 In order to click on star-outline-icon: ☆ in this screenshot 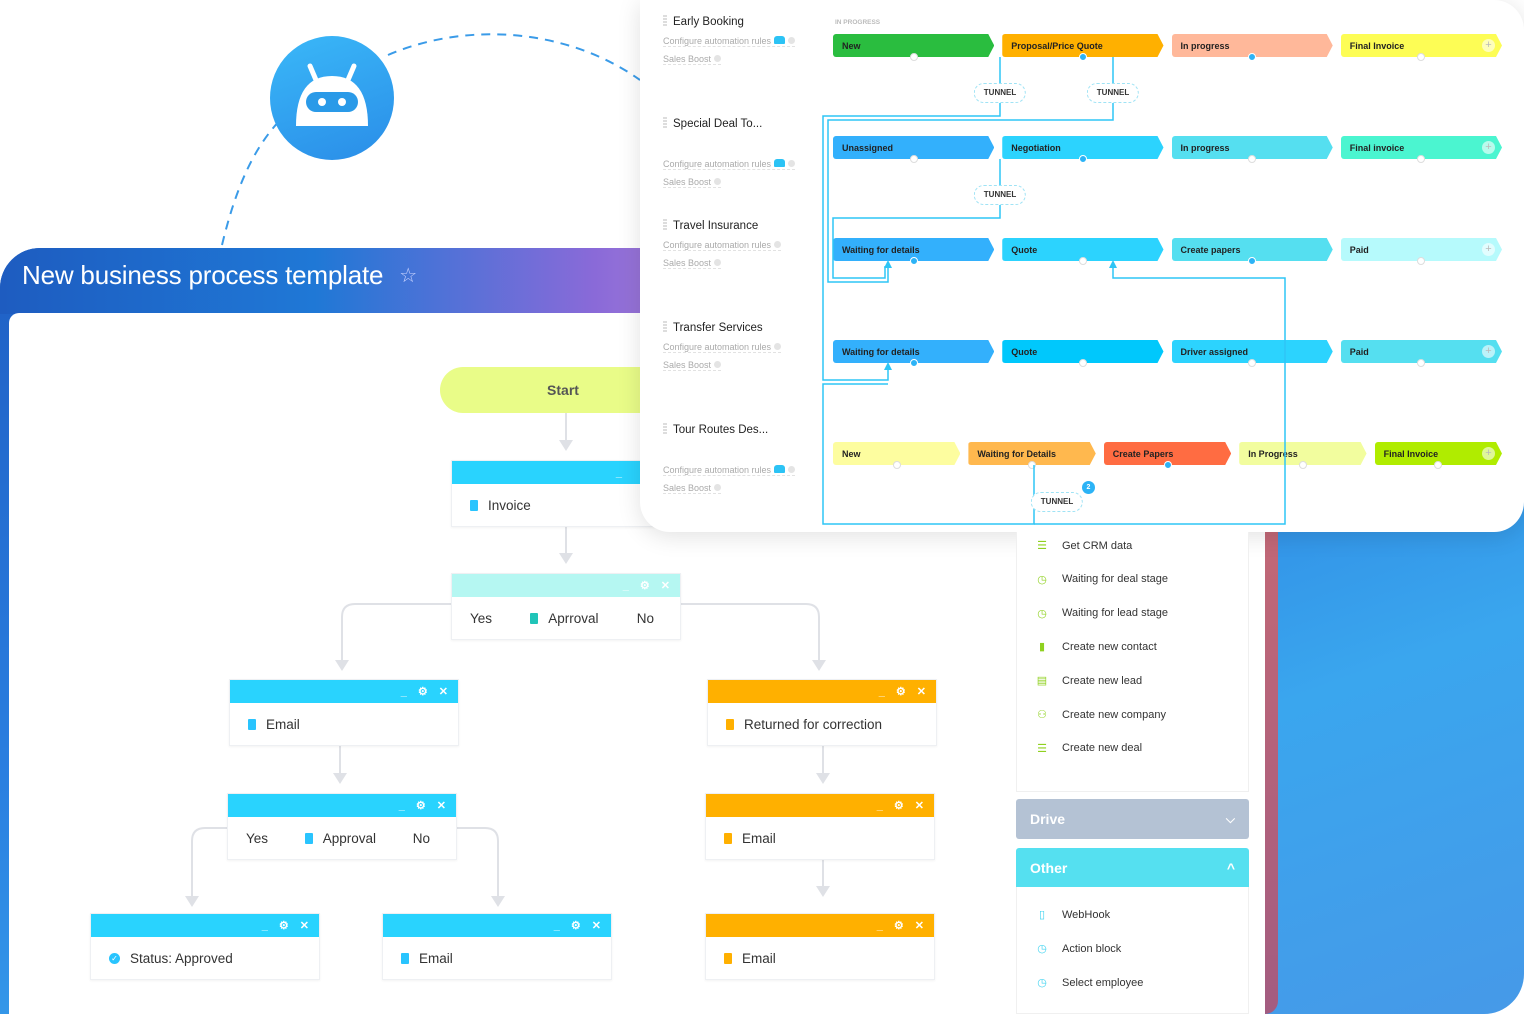, I will do `click(408, 276)`.